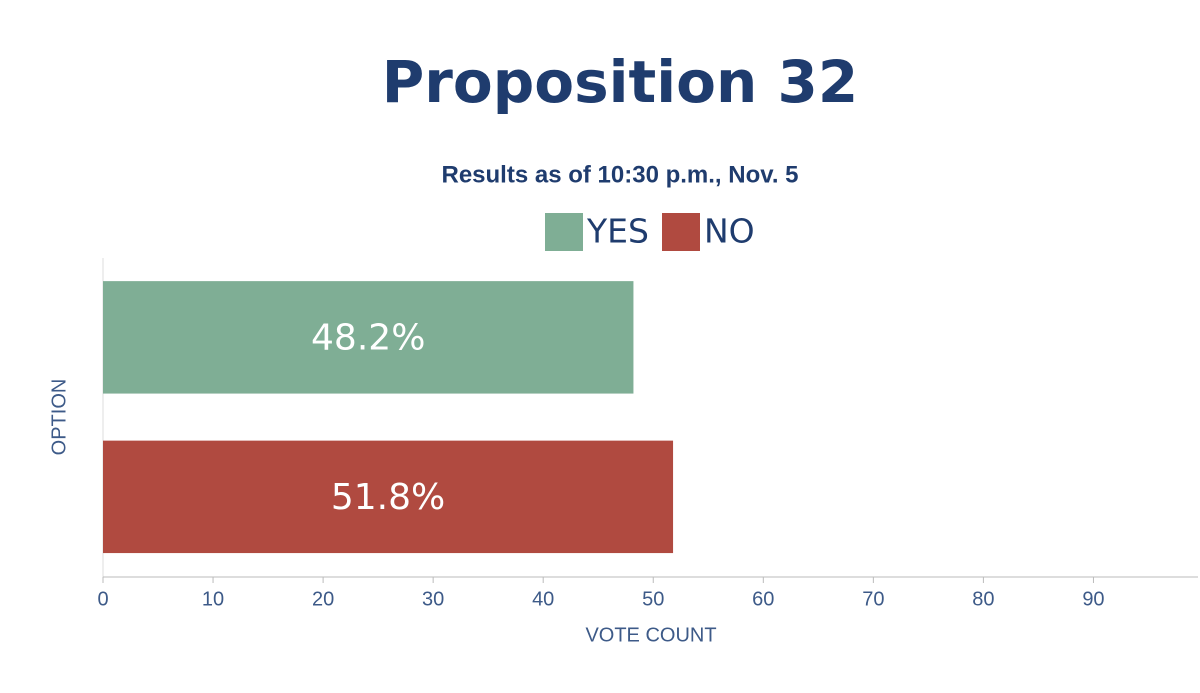  What do you see at coordinates (650, 635) in the screenshot?
I see `x-axis-title: VOTE COUNT` at bounding box center [650, 635].